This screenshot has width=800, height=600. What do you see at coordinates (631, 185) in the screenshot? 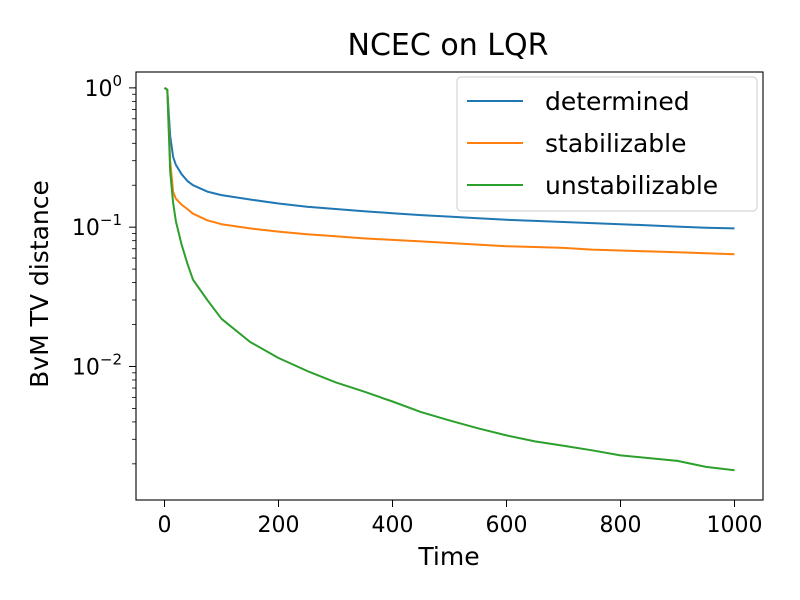
I see `legend-label-unstabilizable: unstabilizable` at bounding box center [631, 185].